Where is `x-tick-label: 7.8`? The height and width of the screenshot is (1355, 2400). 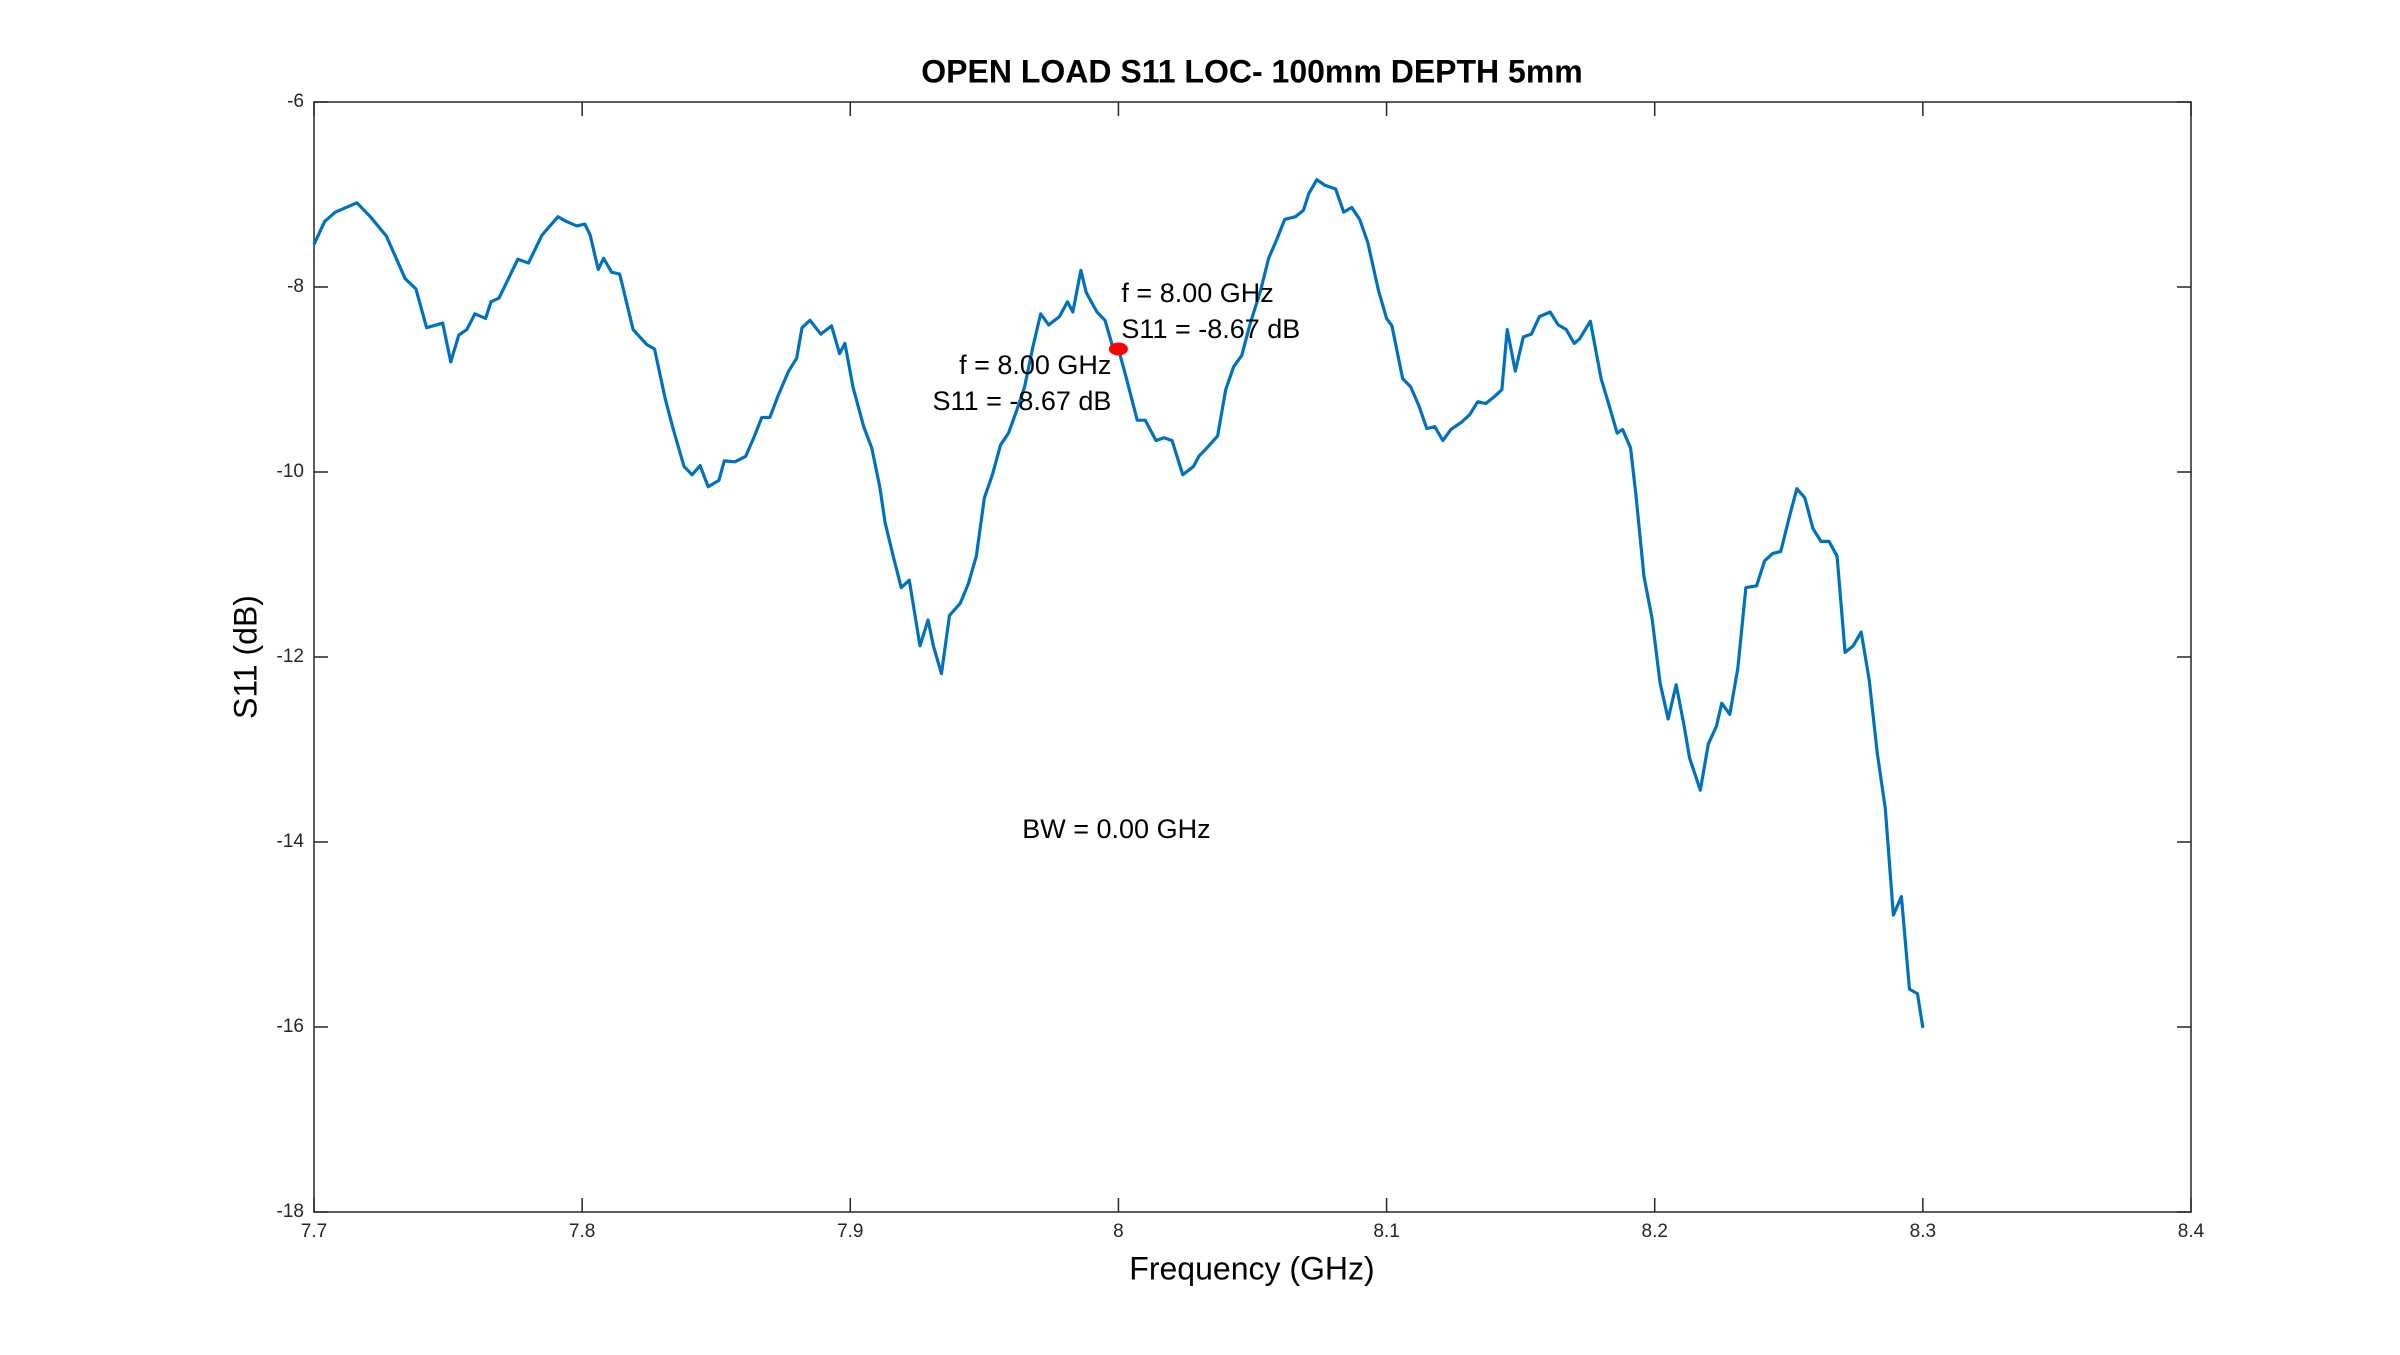
x-tick-label: 7.8 is located at coordinates (582, 1231).